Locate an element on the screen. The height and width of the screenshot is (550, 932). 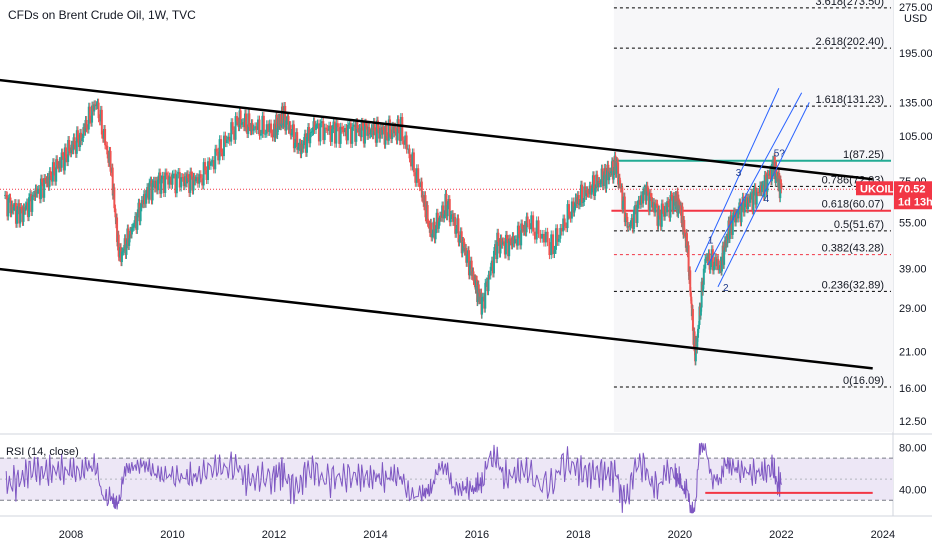
time-tick-label: 2008 is located at coordinates (71, 535).